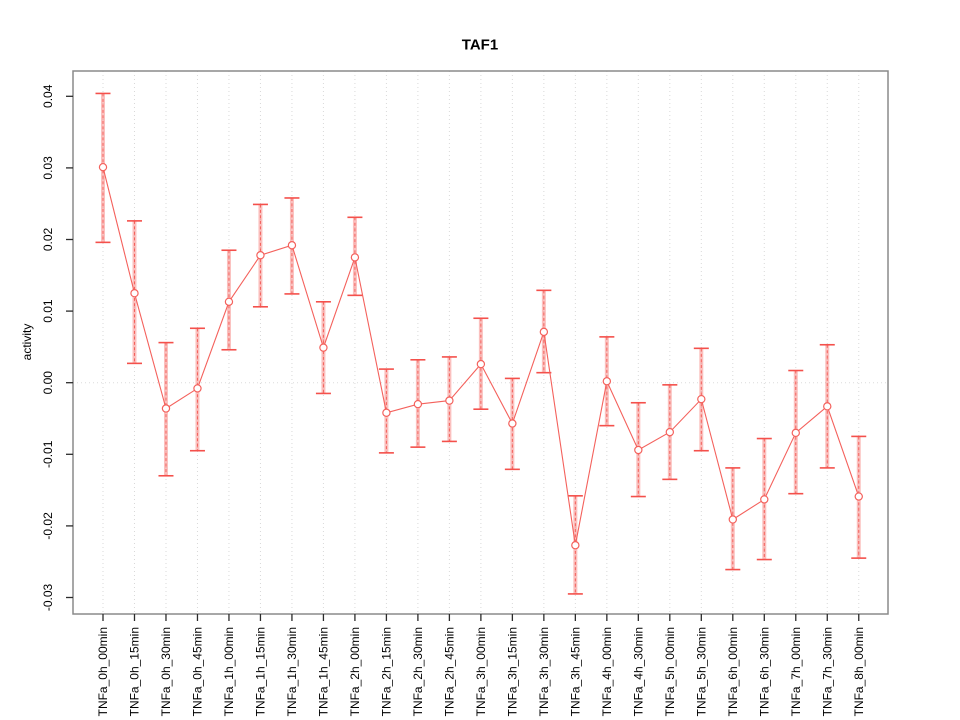 The height and width of the screenshot is (720, 960). What do you see at coordinates (607, 671) in the screenshot?
I see `x-tick-label: TNFa_4h_00min` at bounding box center [607, 671].